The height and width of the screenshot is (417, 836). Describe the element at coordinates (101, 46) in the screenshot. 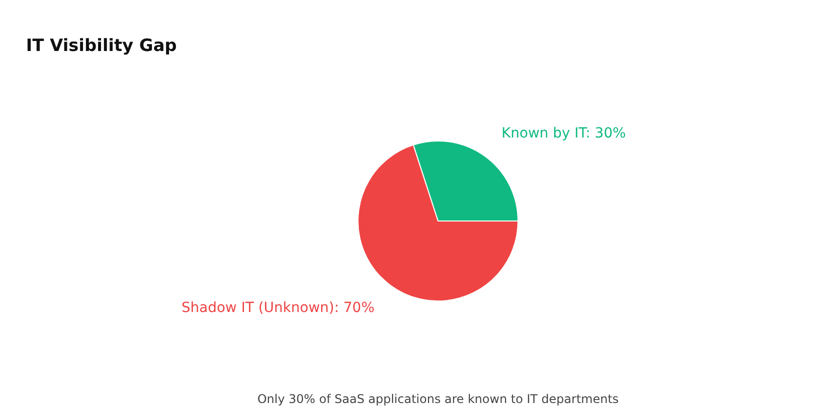

I see `chart-title: IT Visibility Gap` at that location.